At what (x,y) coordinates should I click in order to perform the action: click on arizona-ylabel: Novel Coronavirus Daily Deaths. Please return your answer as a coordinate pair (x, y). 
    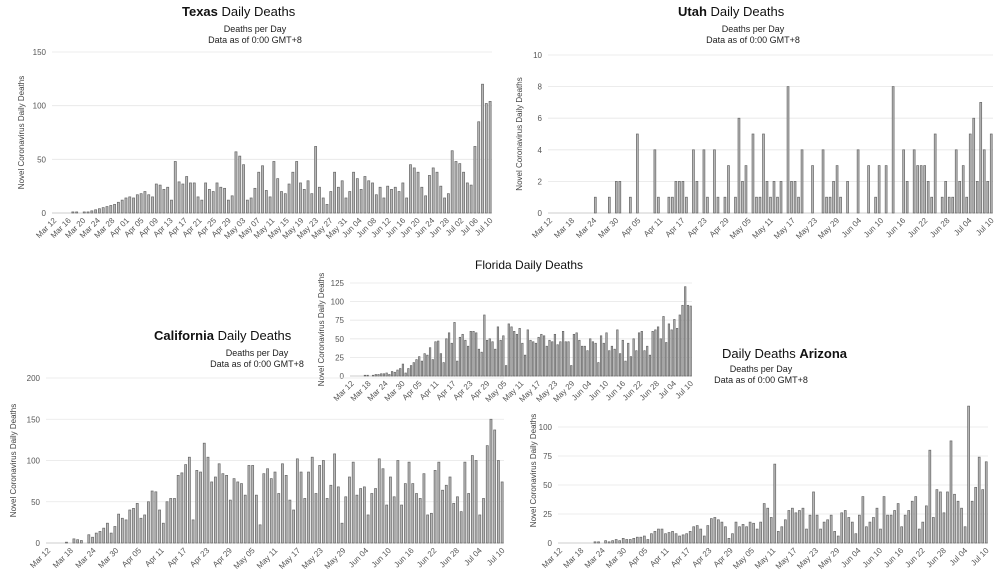
    Looking at the image, I should click on (533, 470).